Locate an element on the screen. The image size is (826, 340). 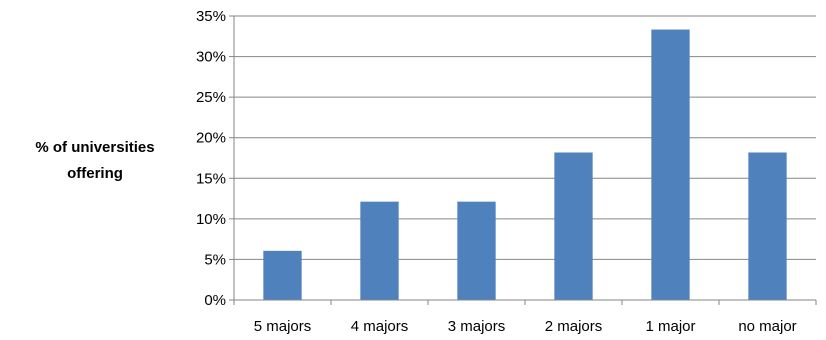
y-axis-label-line-2: offering is located at coordinates (95, 173).